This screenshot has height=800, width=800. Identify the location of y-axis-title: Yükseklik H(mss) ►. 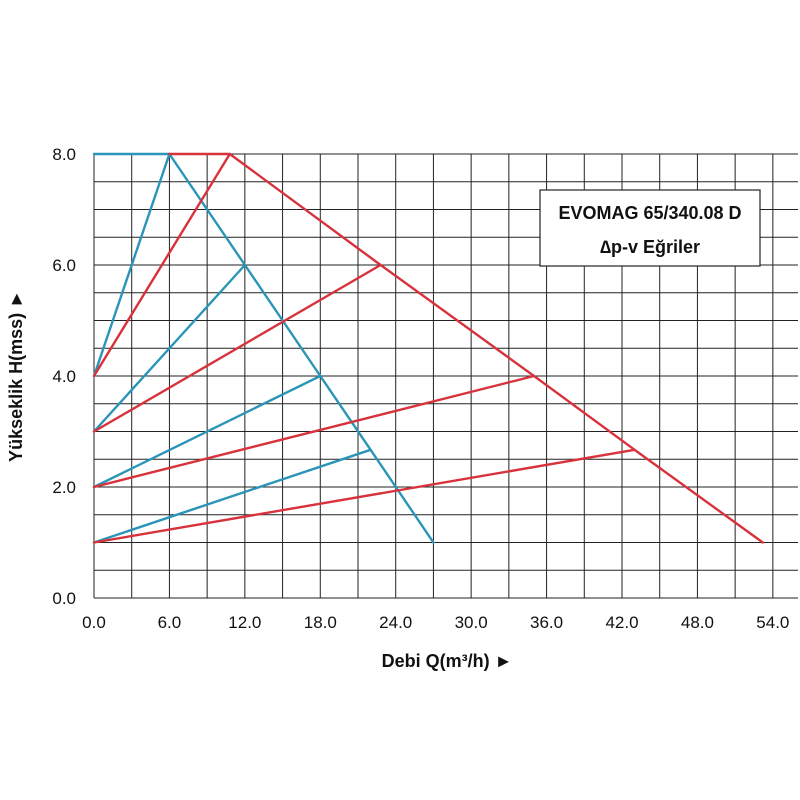
(16, 376).